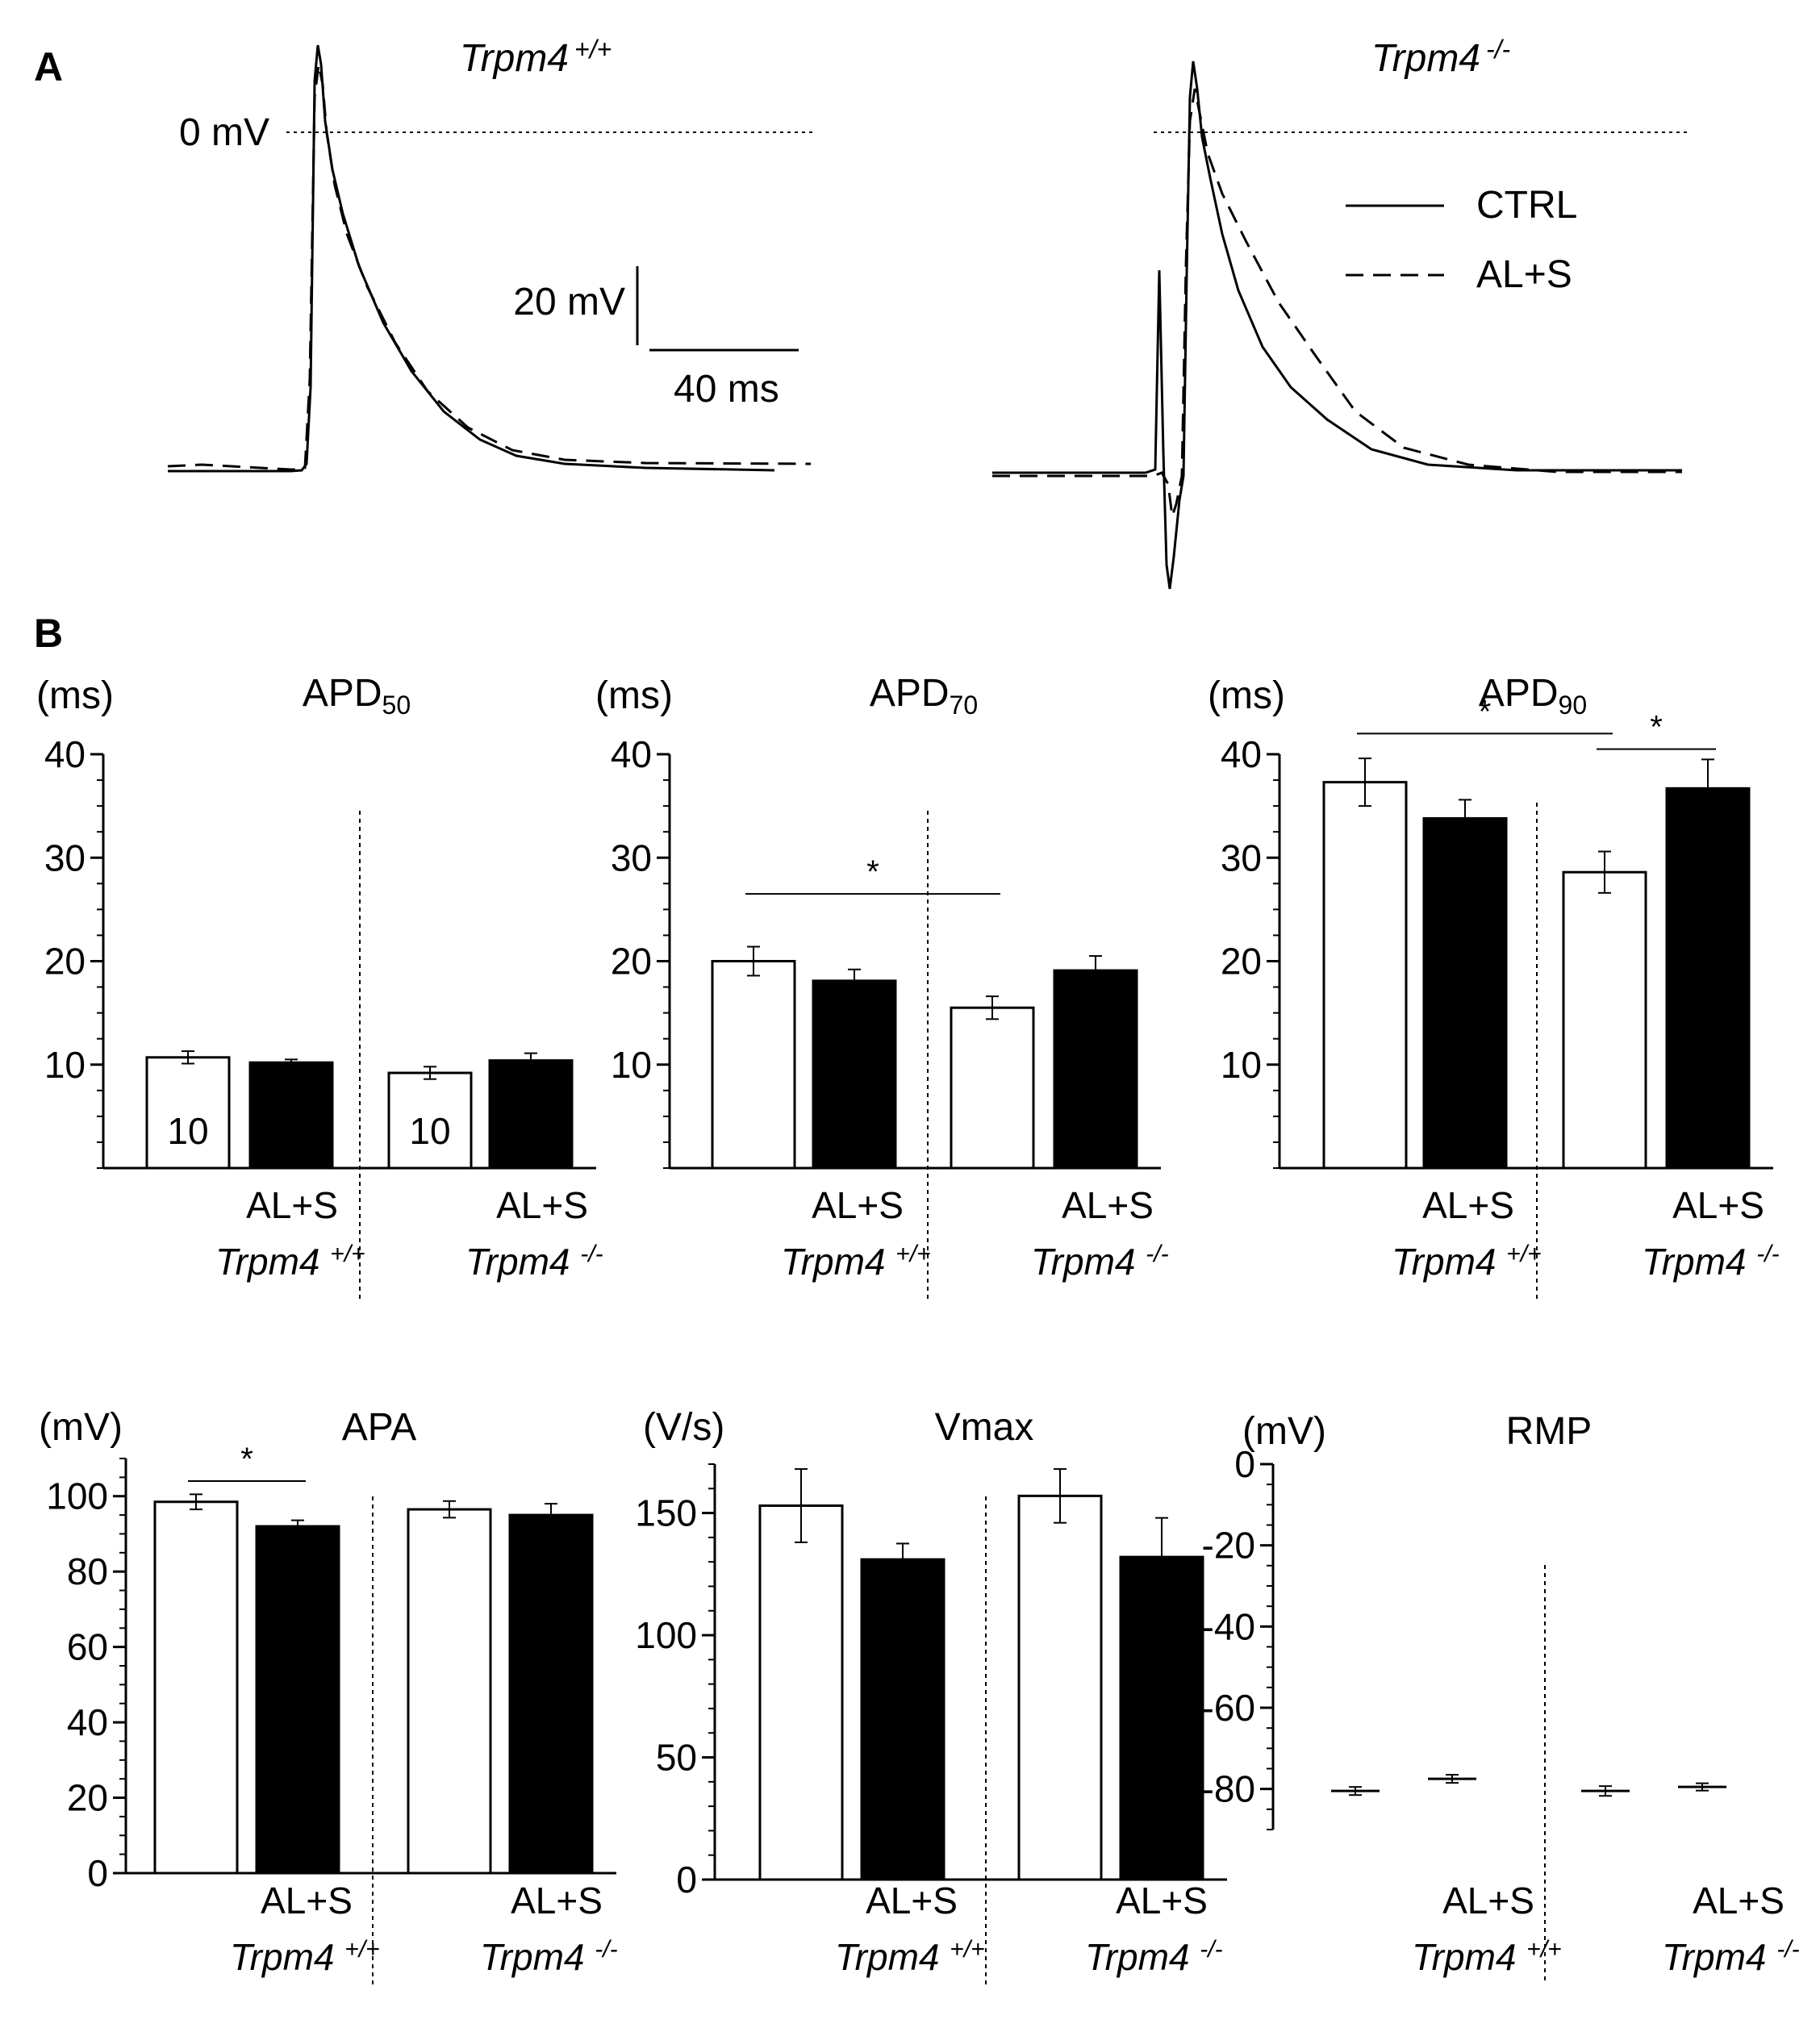  I want to click on rmp-tick-label: -20, so click(1228, 1546).